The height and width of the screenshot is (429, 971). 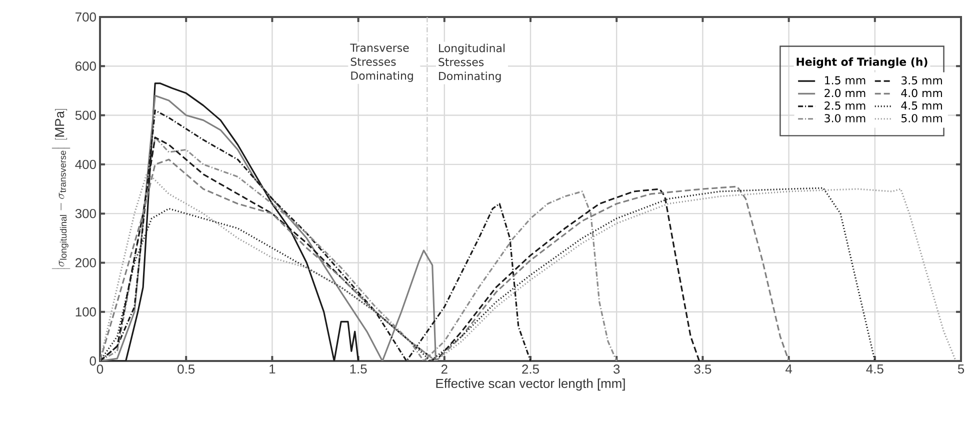 What do you see at coordinates (273, 369) in the screenshot?
I see `x-tick-label: 1` at bounding box center [273, 369].